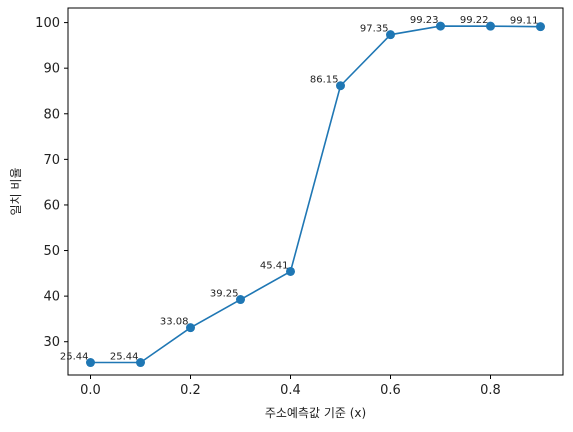 This screenshot has width=573, height=432. I want to click on data-label: 99.11, so click(524, 21).